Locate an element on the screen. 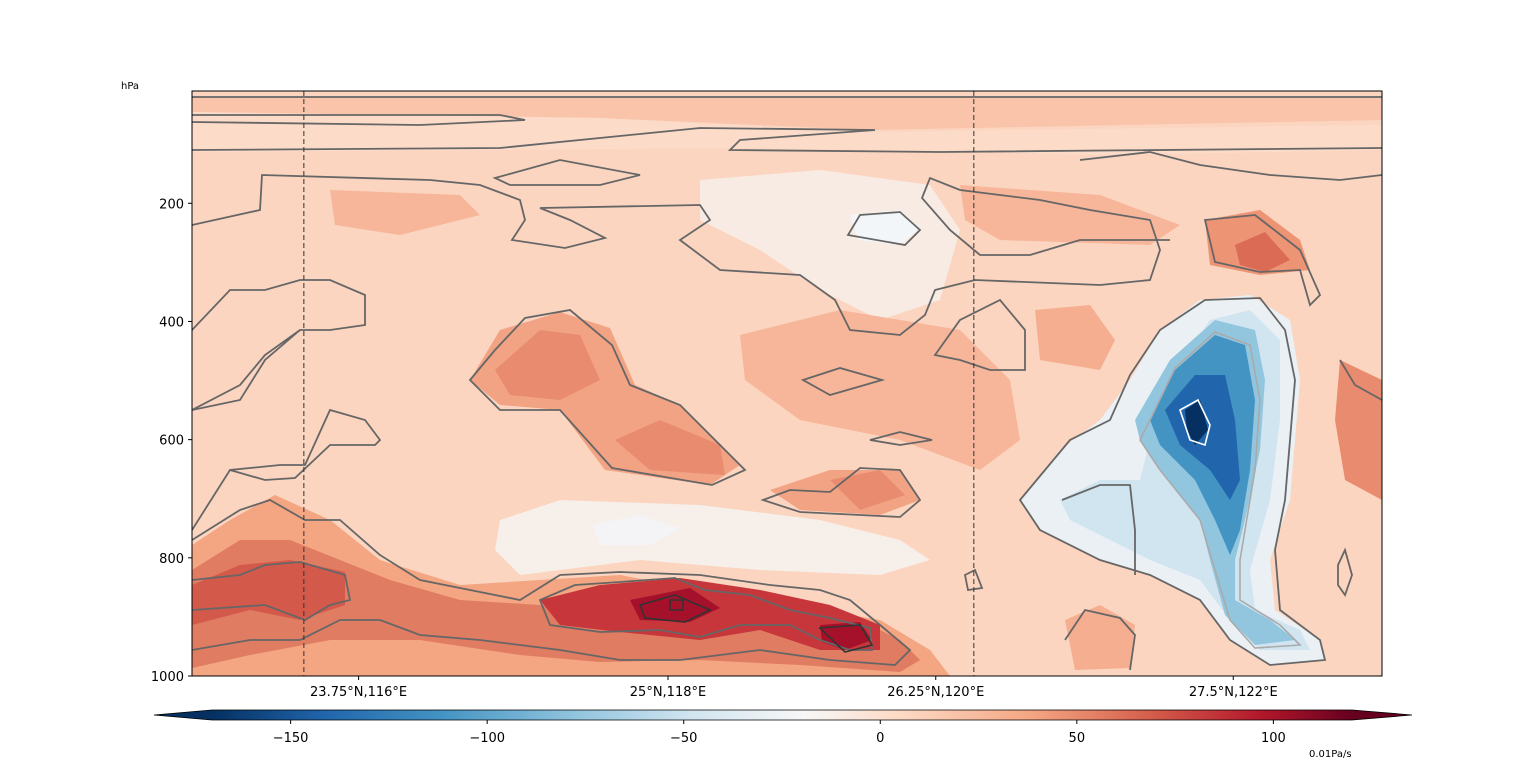 The width and height of the screenshot is (1536, 763). colorbar-tick-label: −150 is located at coordinates (291, 738).